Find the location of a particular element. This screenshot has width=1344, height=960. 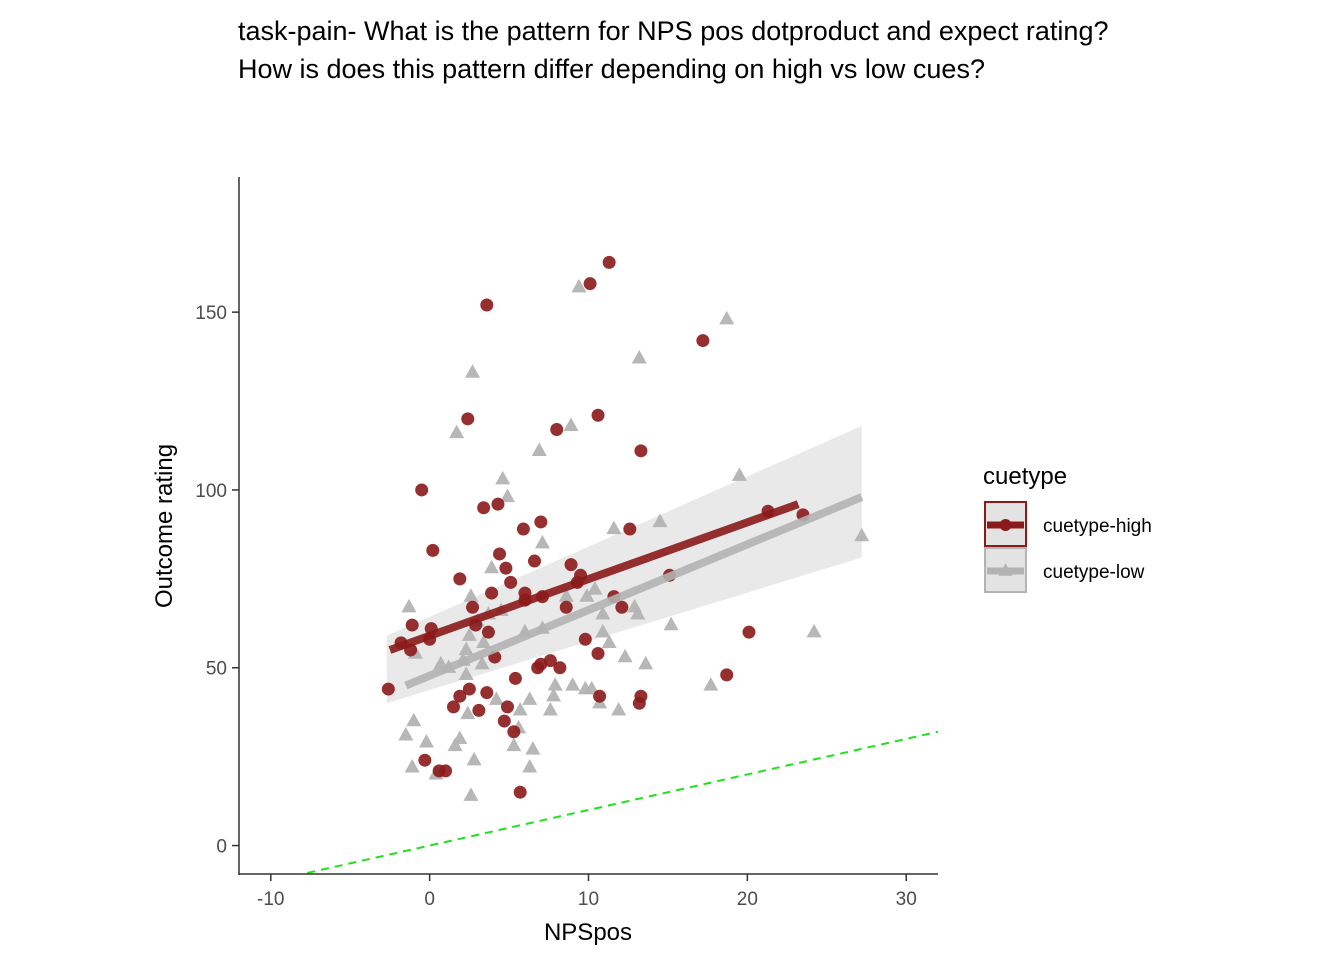

x-tick-label-2: 10 is located at coordinates (588, 899).